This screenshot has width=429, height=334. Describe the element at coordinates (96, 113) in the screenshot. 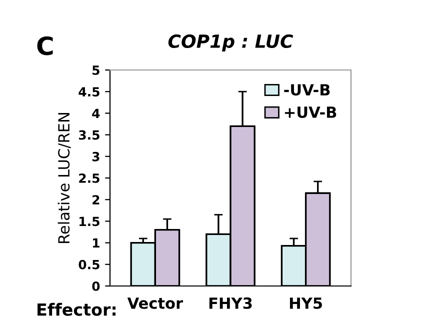

I see `y-tick-label: 4` at that location.